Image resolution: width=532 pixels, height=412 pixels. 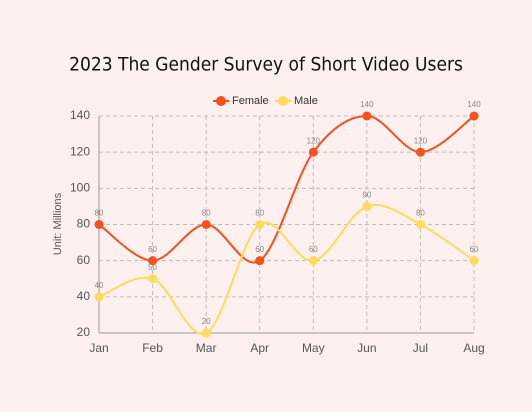 I want to click on y-tick-label: 100, so click(x=80, y=188).